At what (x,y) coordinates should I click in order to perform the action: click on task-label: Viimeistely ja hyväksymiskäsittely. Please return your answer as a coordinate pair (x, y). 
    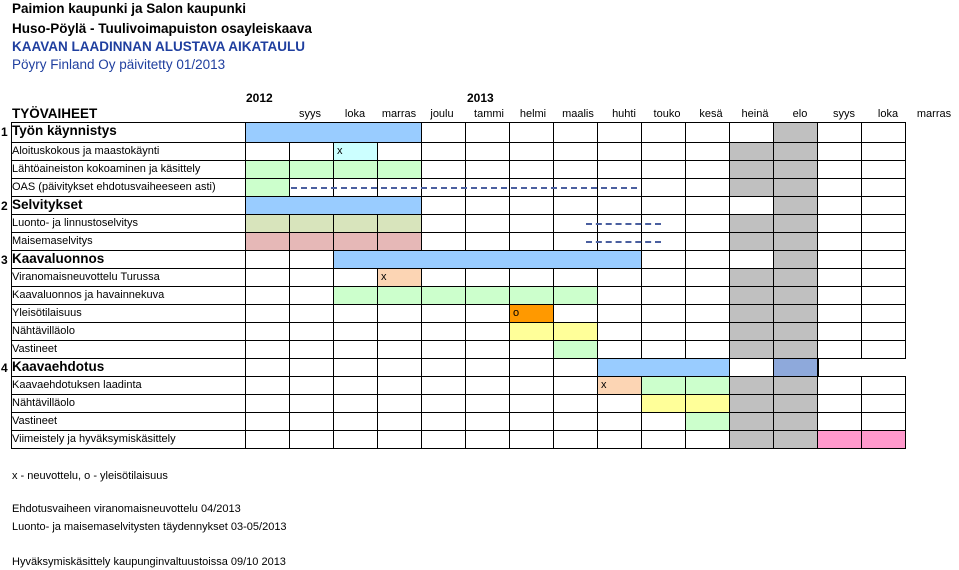
    Looking at the image, I should click on (94, 439).